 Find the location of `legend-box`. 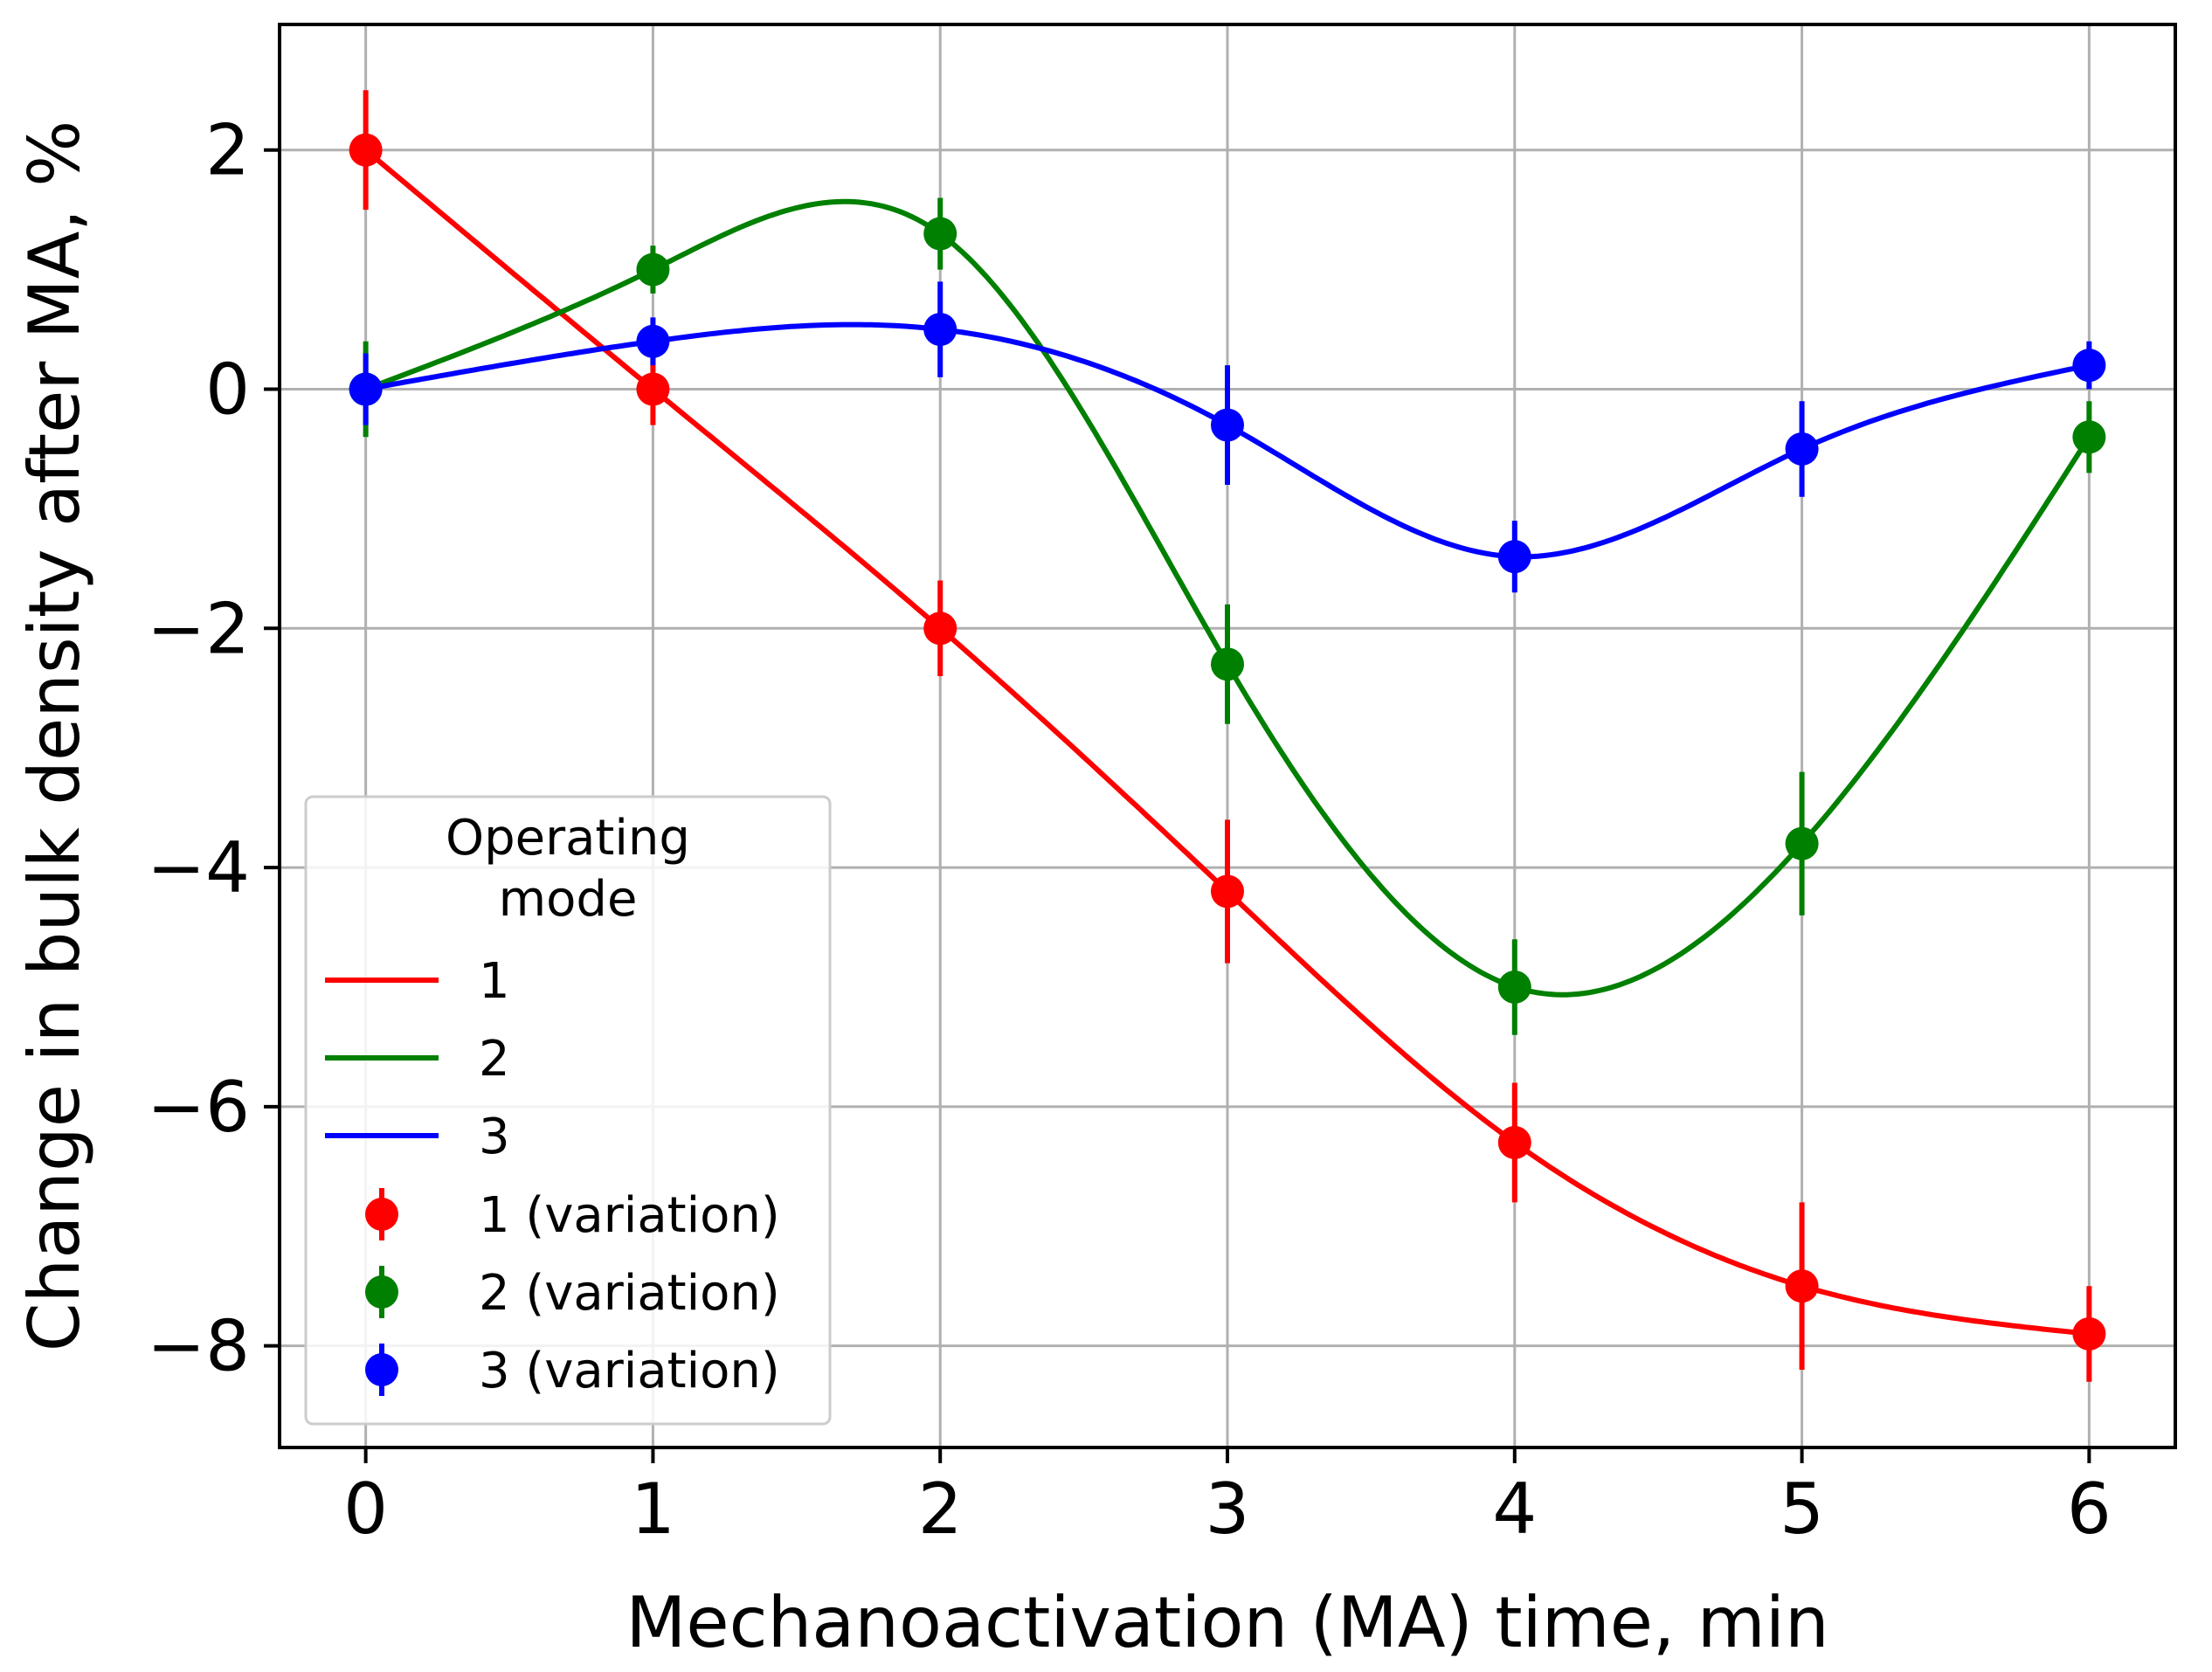

legend-box is located at coordinates (568, 1110).